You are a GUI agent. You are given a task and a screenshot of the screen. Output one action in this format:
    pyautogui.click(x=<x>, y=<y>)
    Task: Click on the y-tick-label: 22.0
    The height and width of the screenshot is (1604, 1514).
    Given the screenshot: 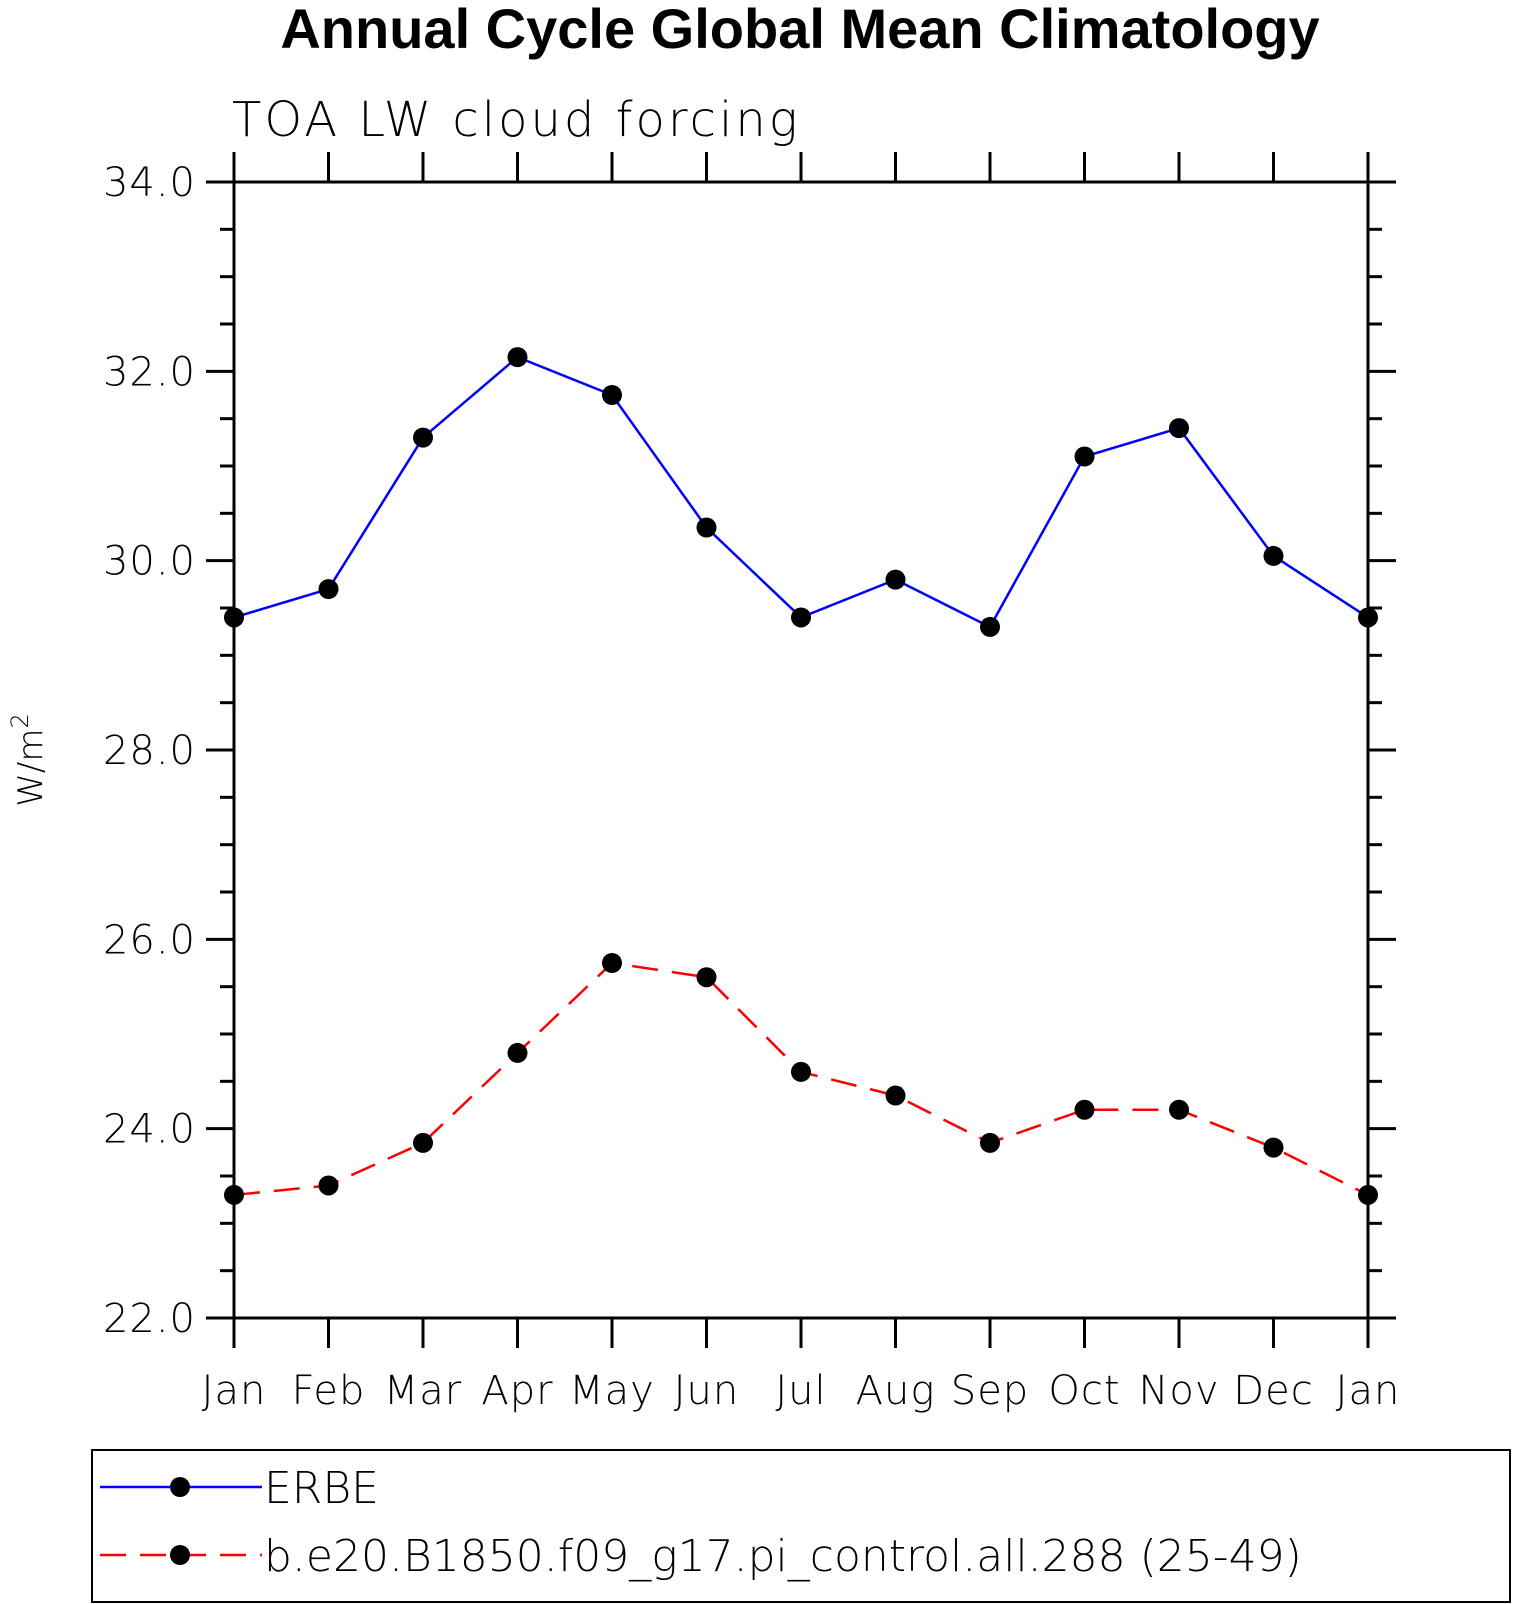 What is the action you would take?
    pyautogui.click(x=149, y=1319)
    